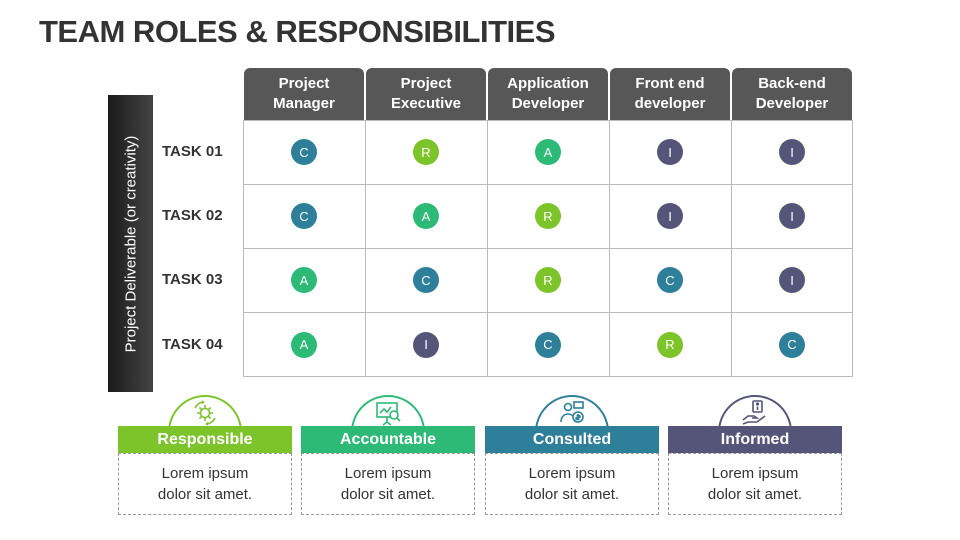  I want to click on consultant-money-icon, so click(572, 413).